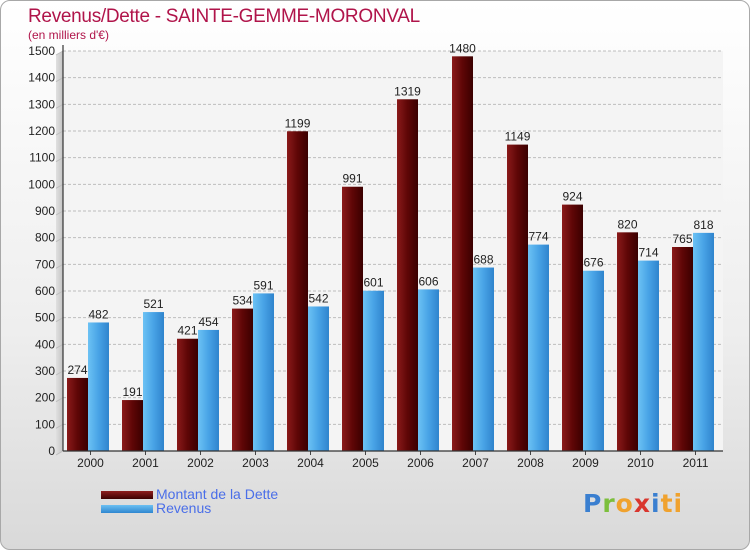  Describe the element at coordinates (45, 371) in the screenshot. I see `y-tick-label: 300` at that location.